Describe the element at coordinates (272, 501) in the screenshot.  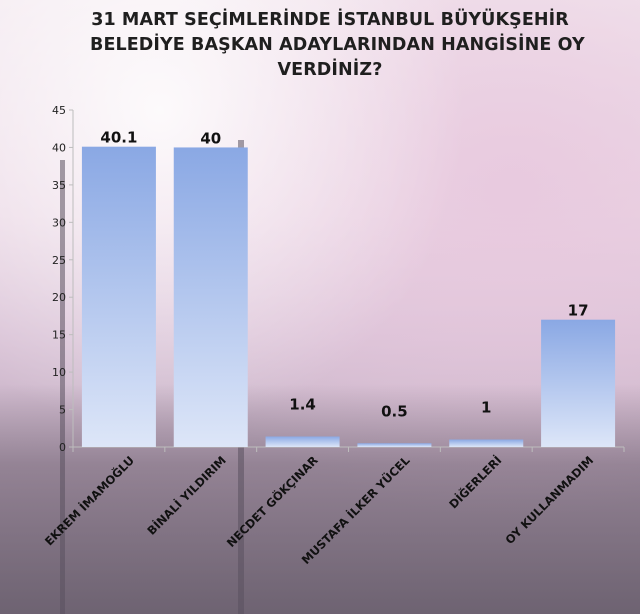
I see `category-label: NECDET GÖKÇINAR` at that location.